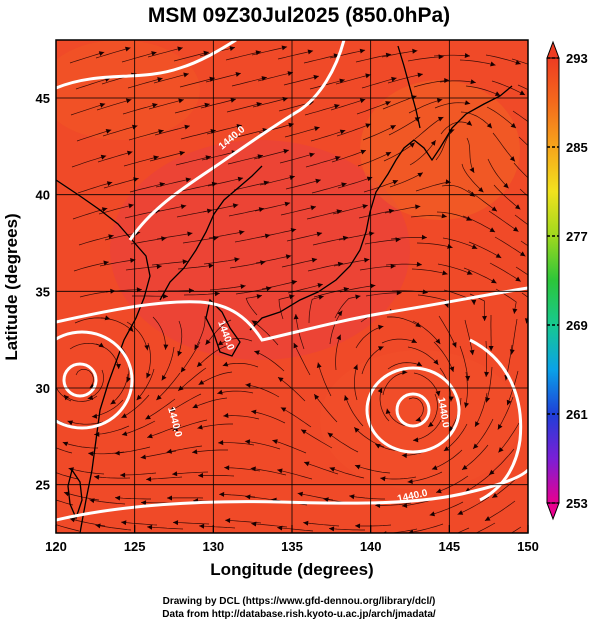  What do you see at coordinates (146, 65) in the screenshot?
I see `contour-line-north` at bounding box center [146, 65].